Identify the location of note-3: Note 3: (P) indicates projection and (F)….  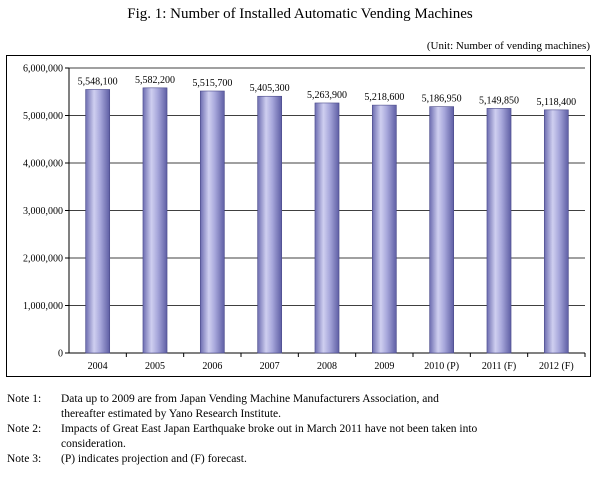
(299, 459).